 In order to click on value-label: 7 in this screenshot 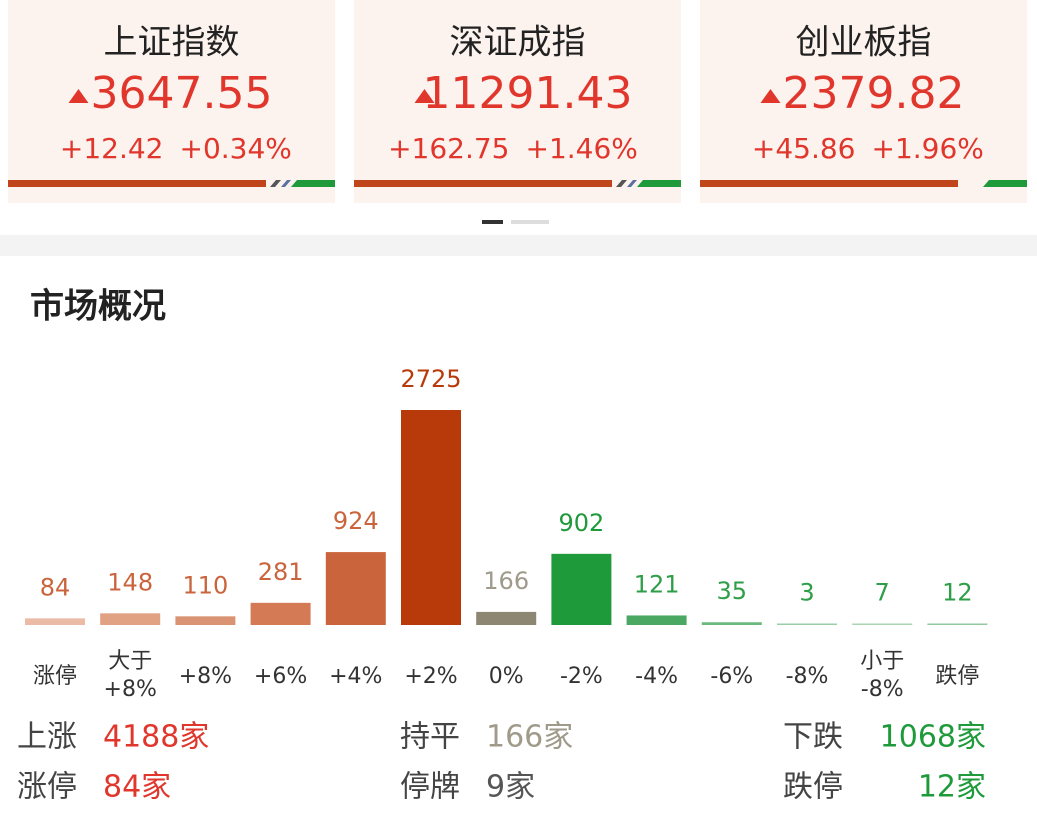, I will do `click(882, 593)`.